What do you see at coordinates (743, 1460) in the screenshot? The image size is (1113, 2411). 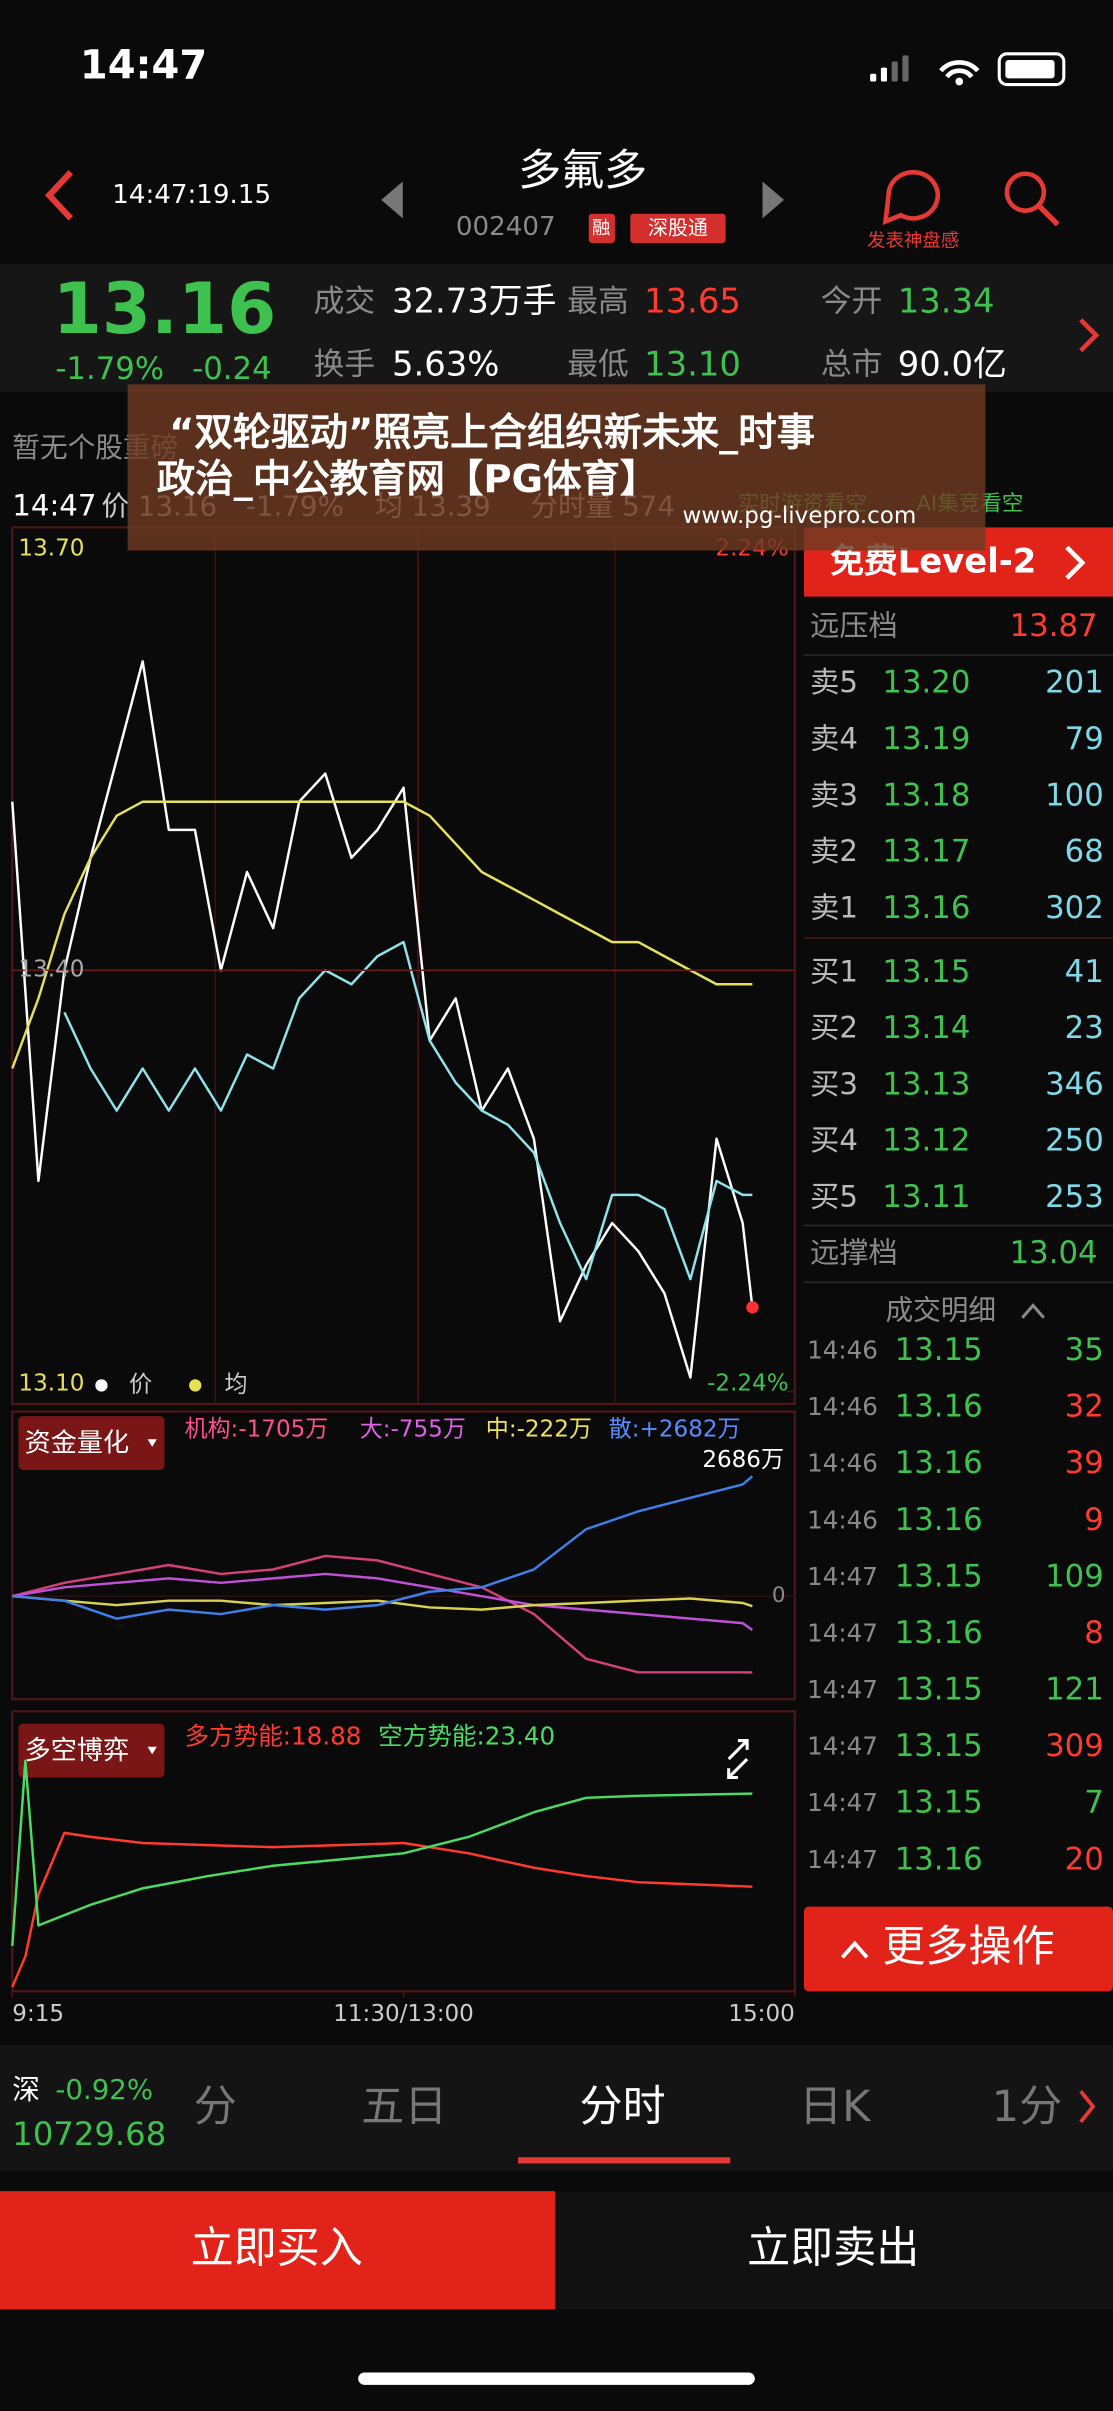 I see `end-label: 2686万` at bounding box center [743, 1460].